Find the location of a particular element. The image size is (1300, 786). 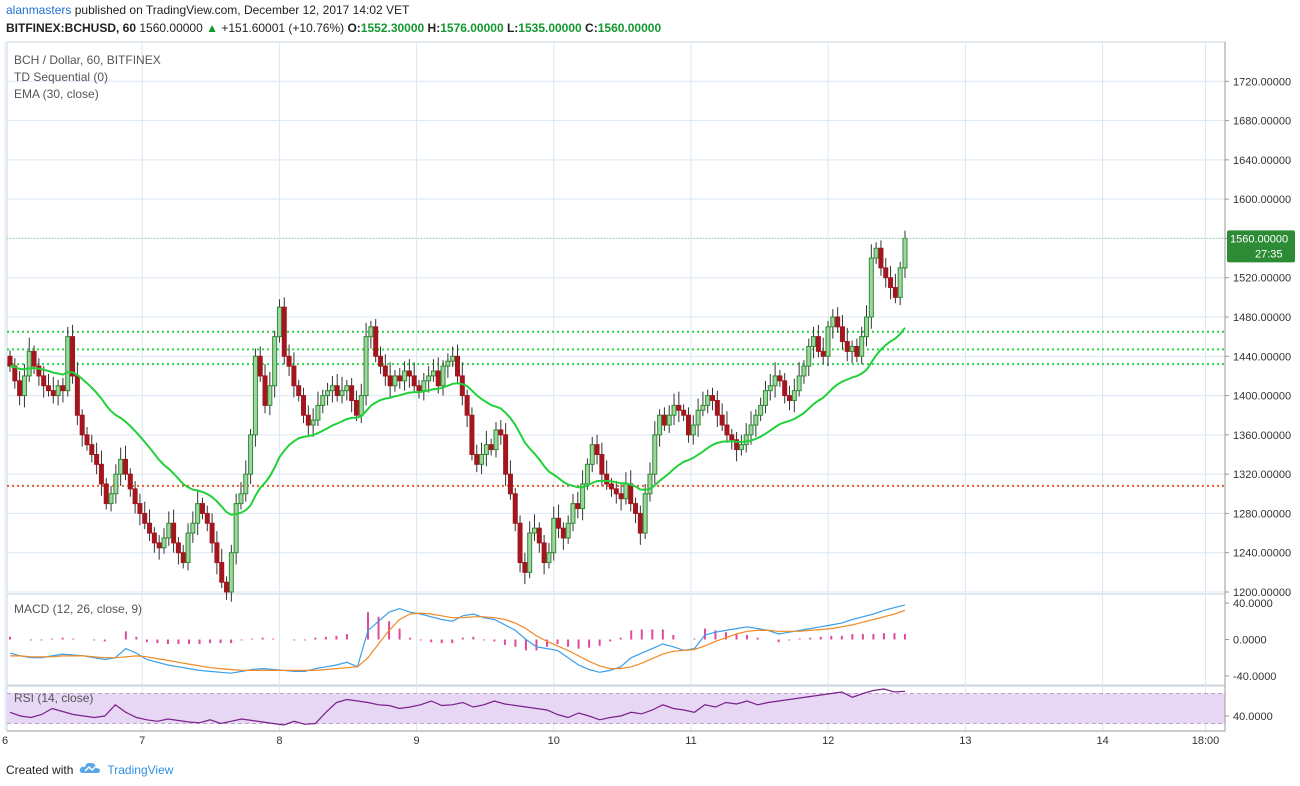

signal-line is located at coordinates (458, 640).